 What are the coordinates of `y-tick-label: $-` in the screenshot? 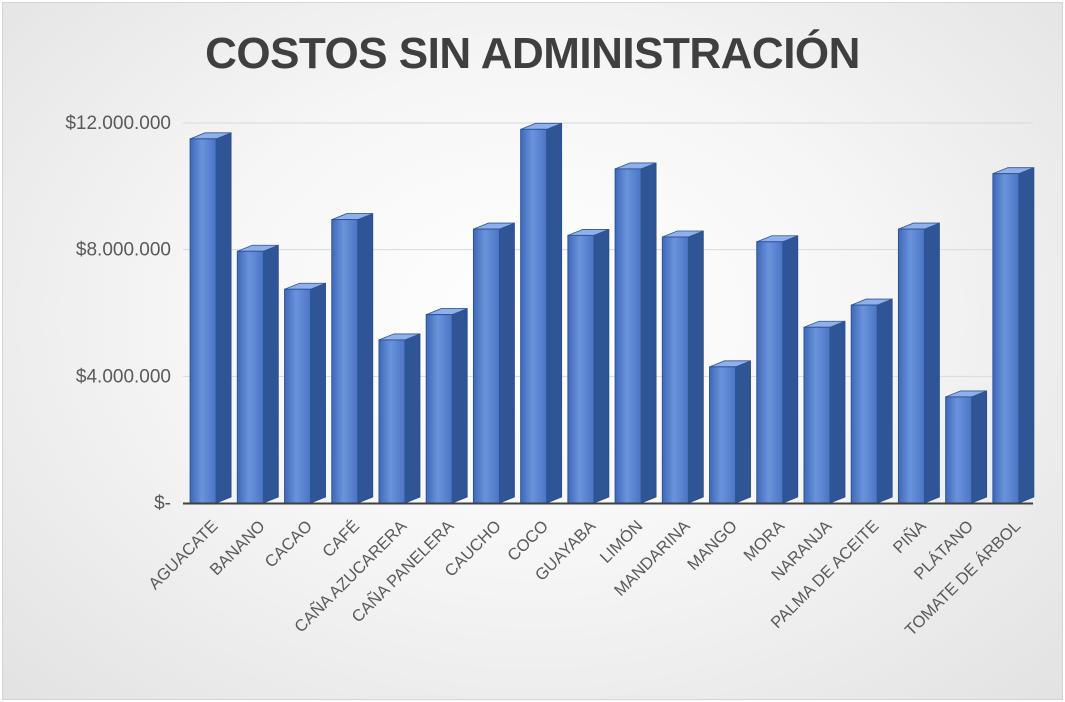 It's located at (162, 503).